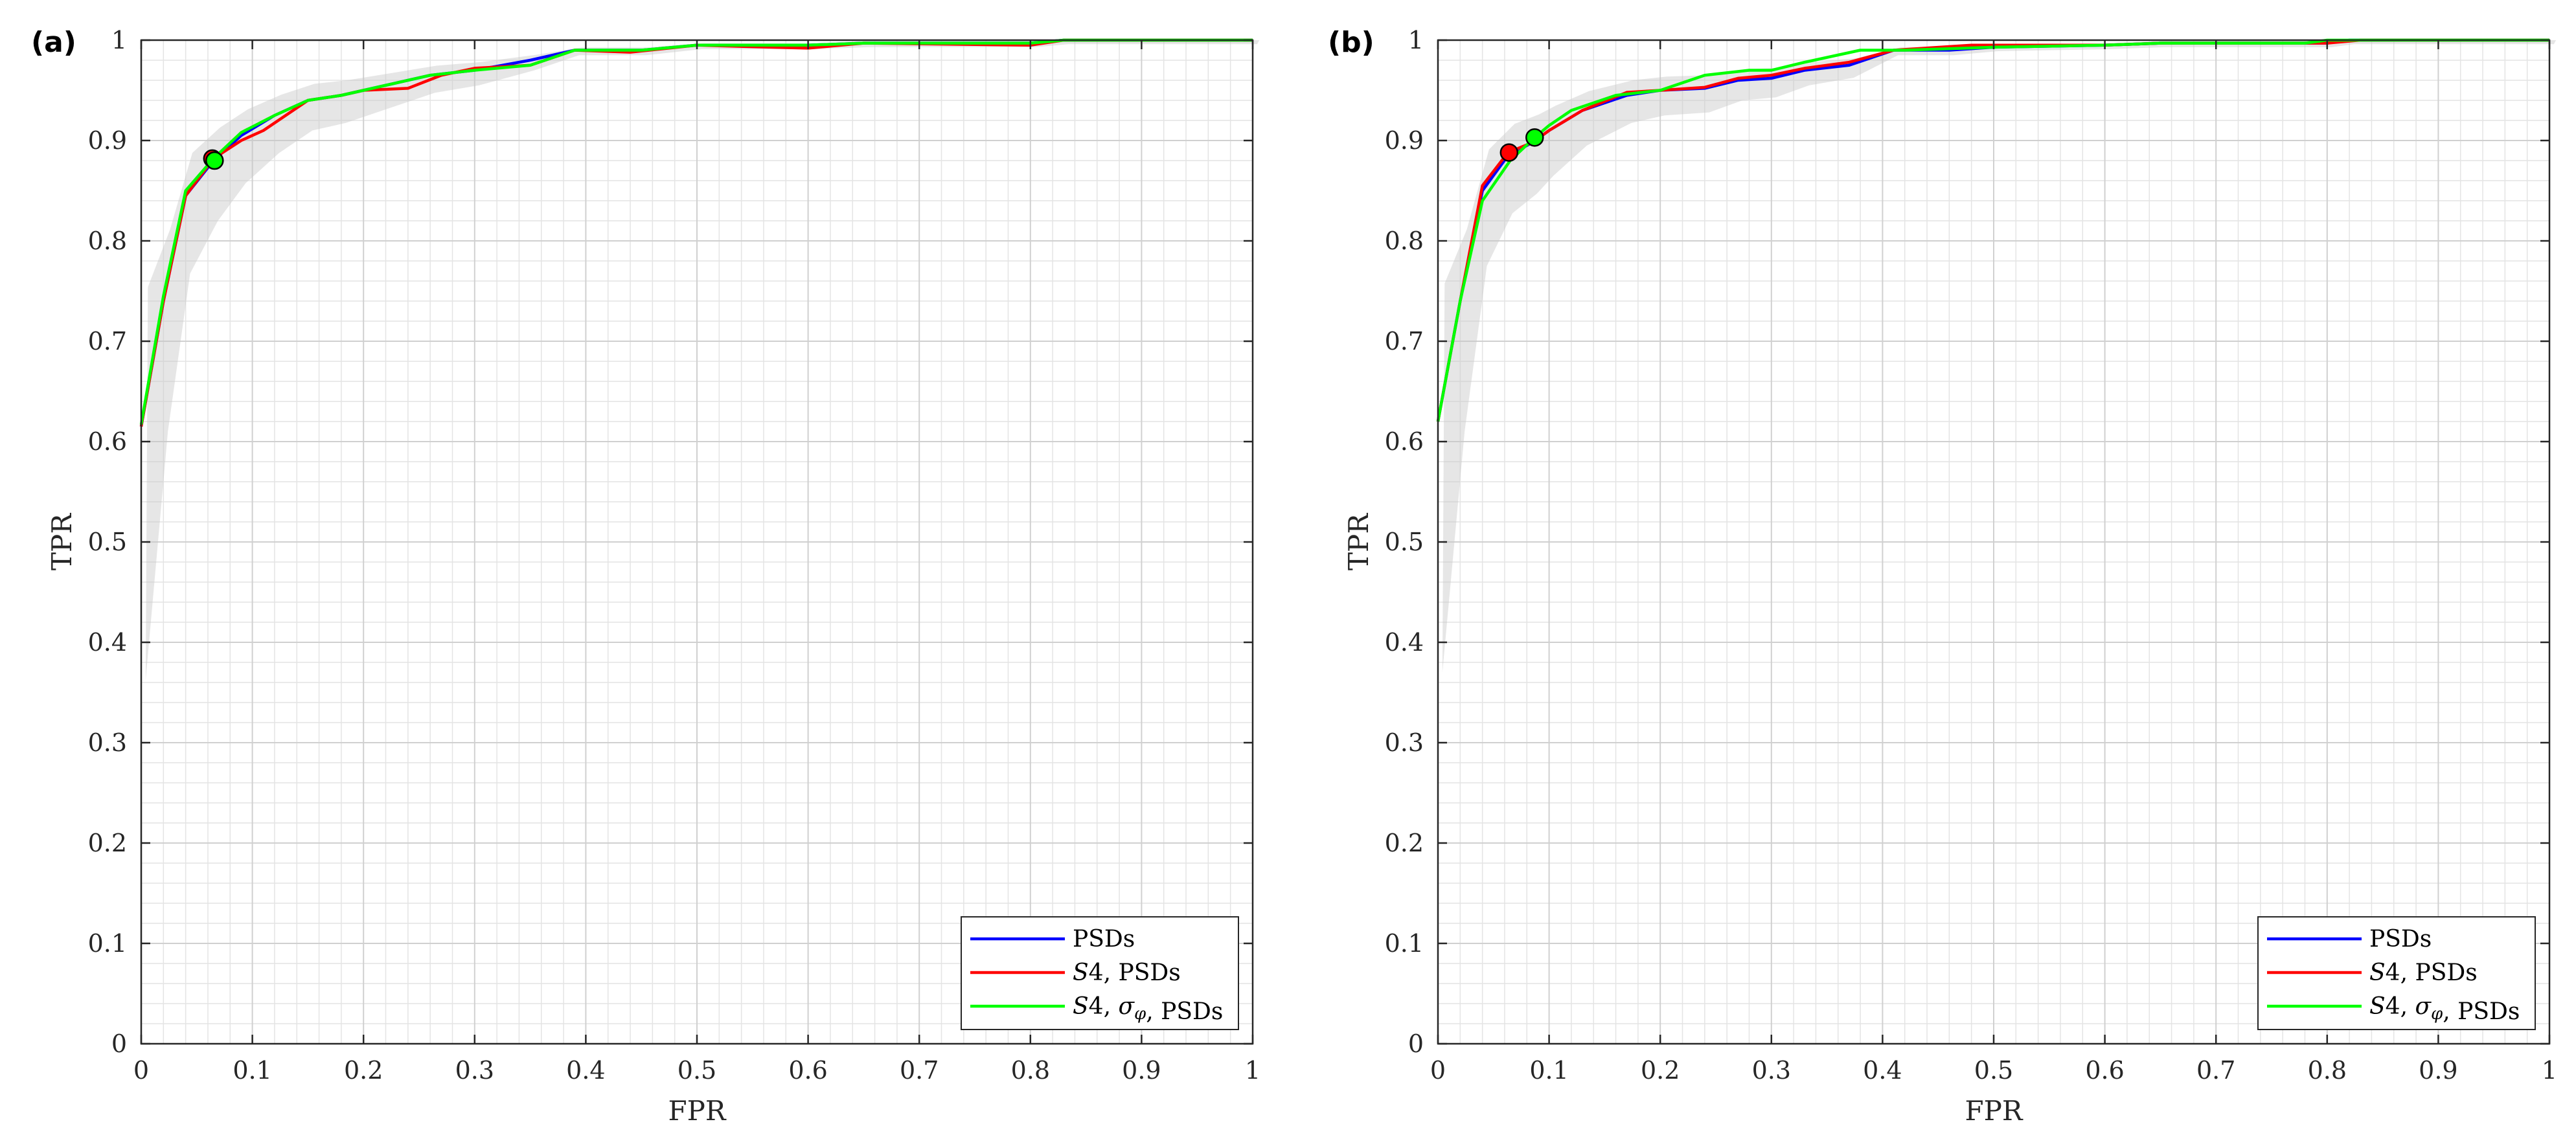 The width and height of the screenshot is (2576, 1148). Describe the element at coordinates (1351, 42) in the screenshot. I see `panel-label: (b)` at that location.